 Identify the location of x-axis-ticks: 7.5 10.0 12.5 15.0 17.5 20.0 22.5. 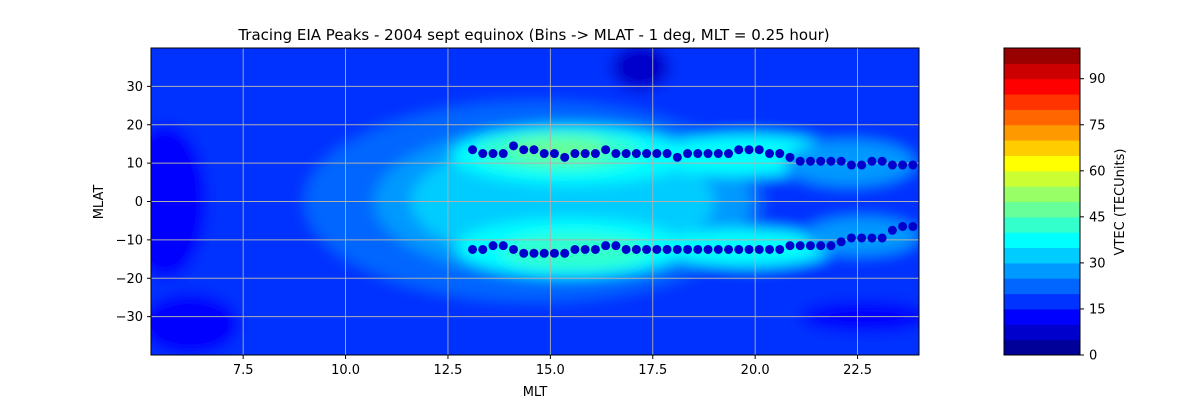
(552, 366).